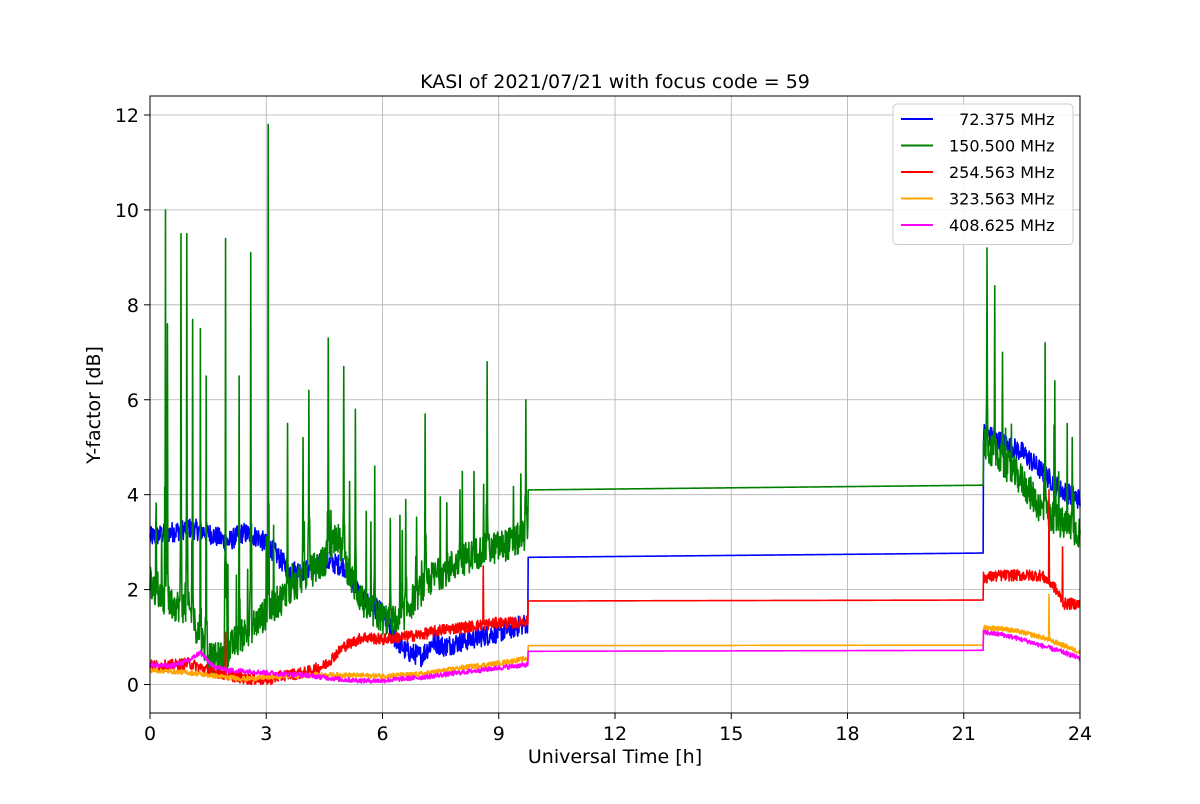  Describe the element at coordinates (499, 734) in the screenshot. I see `x-tick-label: 9` at that location.